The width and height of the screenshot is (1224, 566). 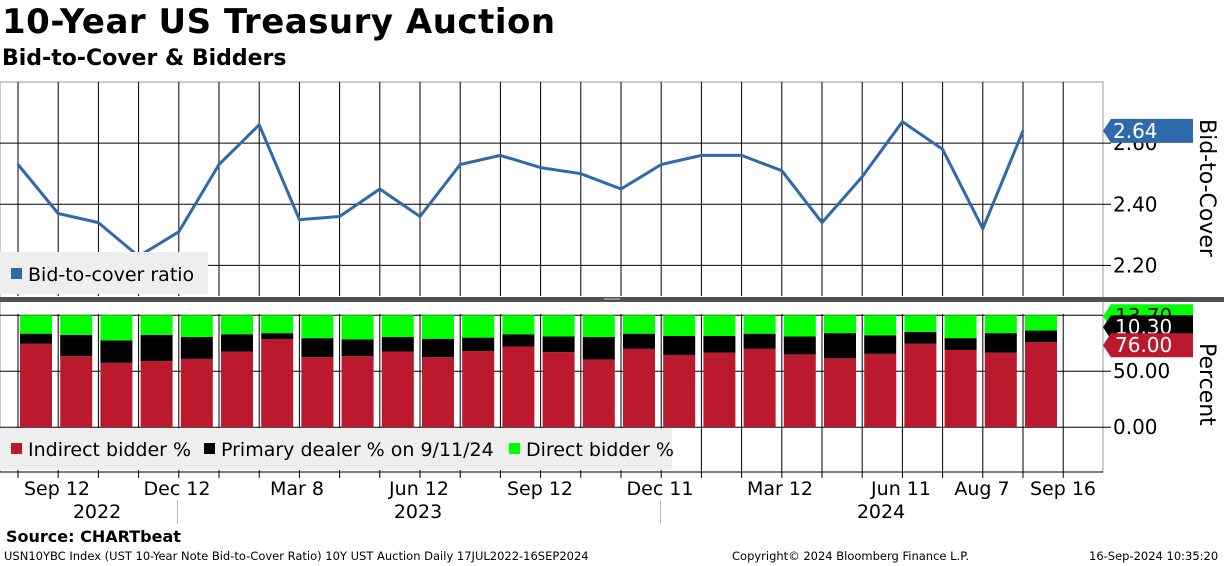 I want to click on legend-indirect-swatch, so click(x=16, y=448).